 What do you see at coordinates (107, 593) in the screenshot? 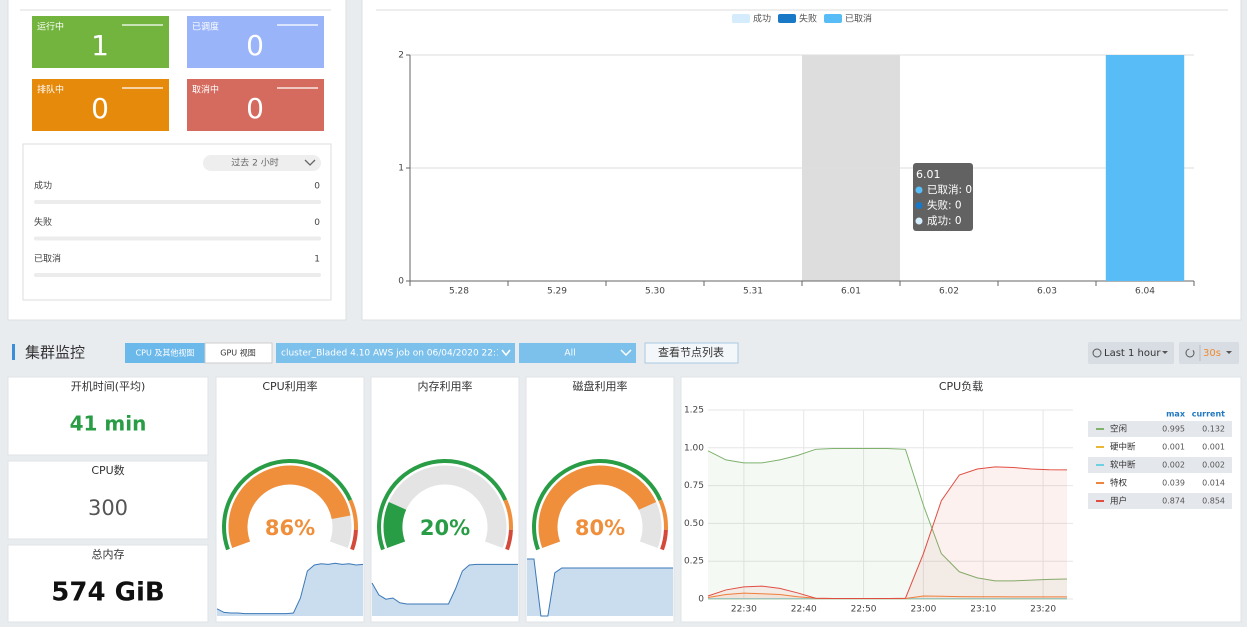
I see `stat-value: 574 GiB` at bounding box center [107, 593].